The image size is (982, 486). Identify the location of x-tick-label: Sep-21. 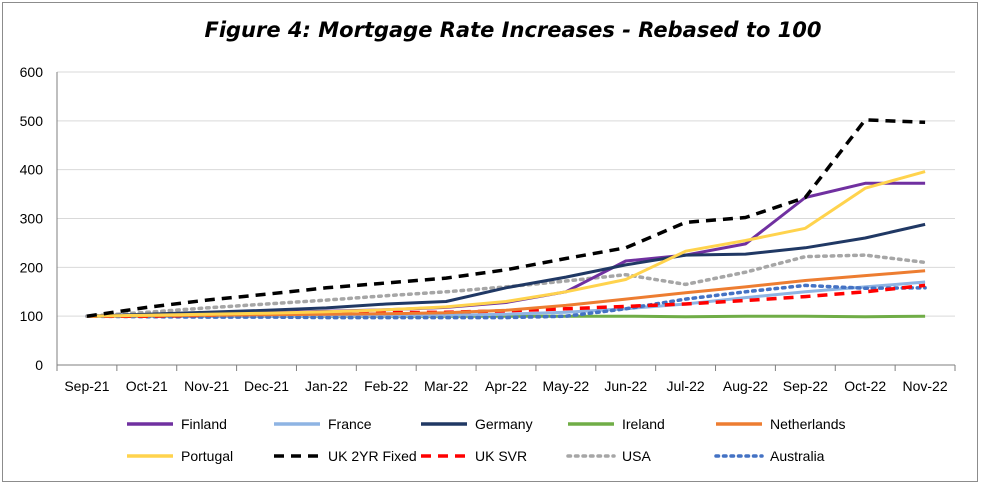
(86, 386).